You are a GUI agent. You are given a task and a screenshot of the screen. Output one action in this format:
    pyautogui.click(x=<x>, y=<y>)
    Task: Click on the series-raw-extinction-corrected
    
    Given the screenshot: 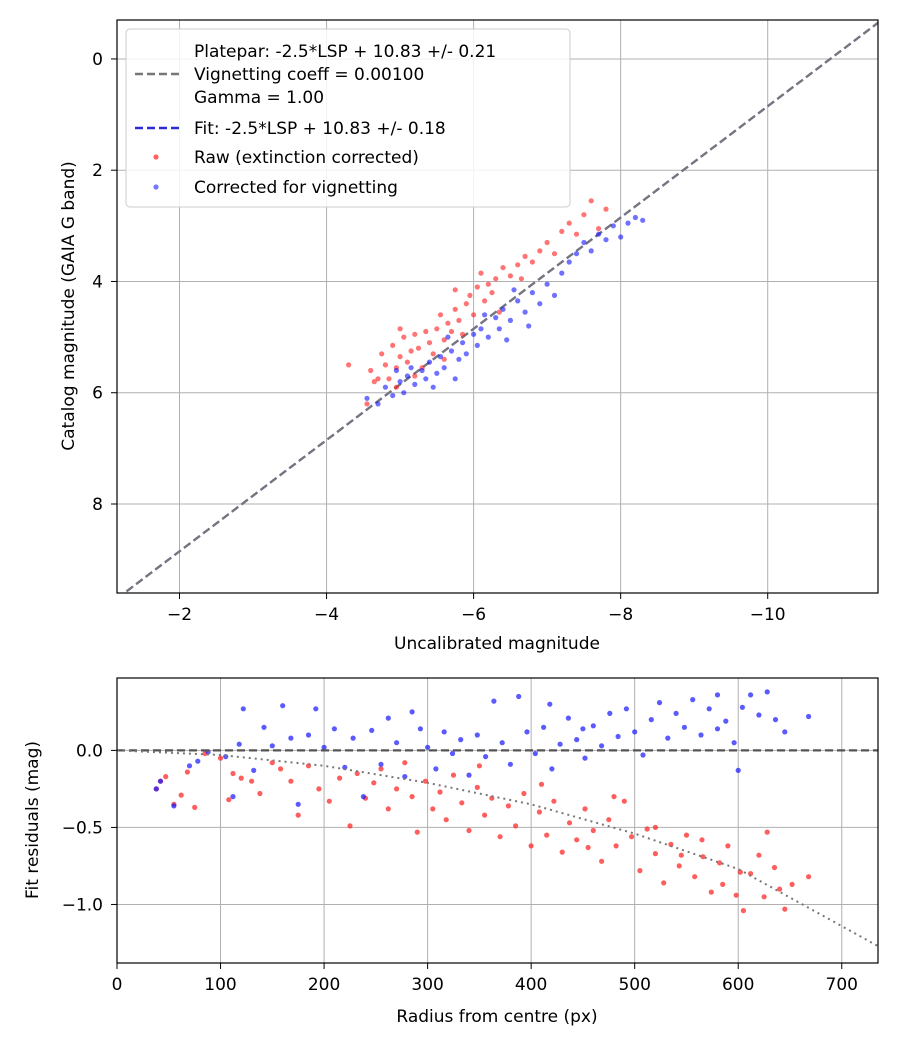 What is the action you would take?
    pyautogui.click(x=482, y=832)
    